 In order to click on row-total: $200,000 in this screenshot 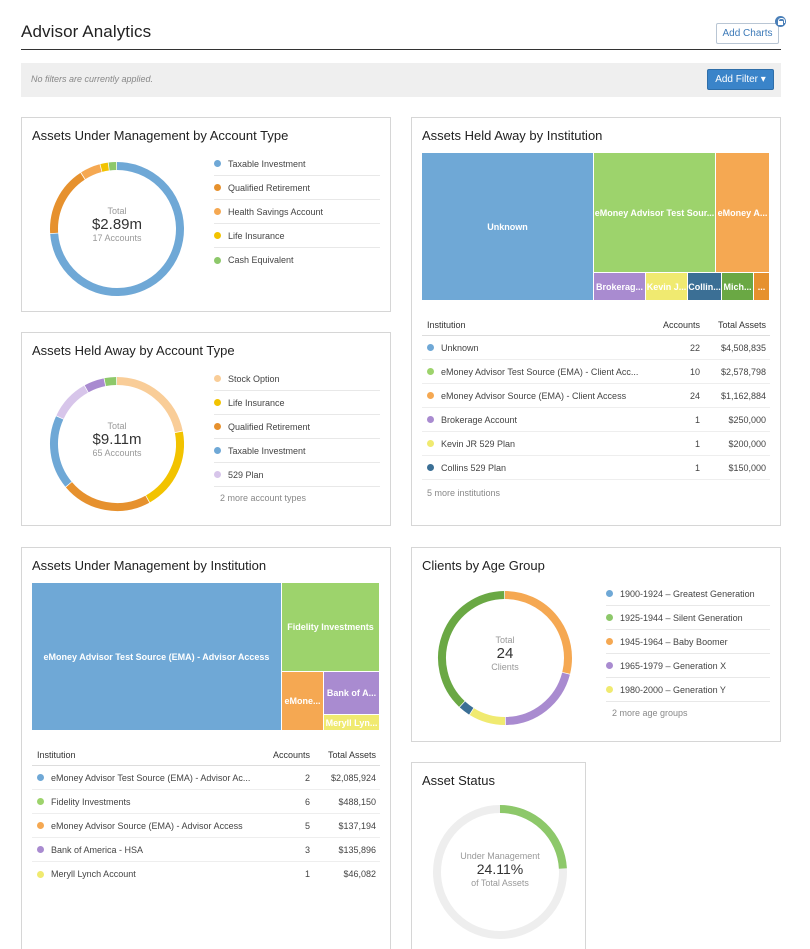, I will do `click(747, 443)`.